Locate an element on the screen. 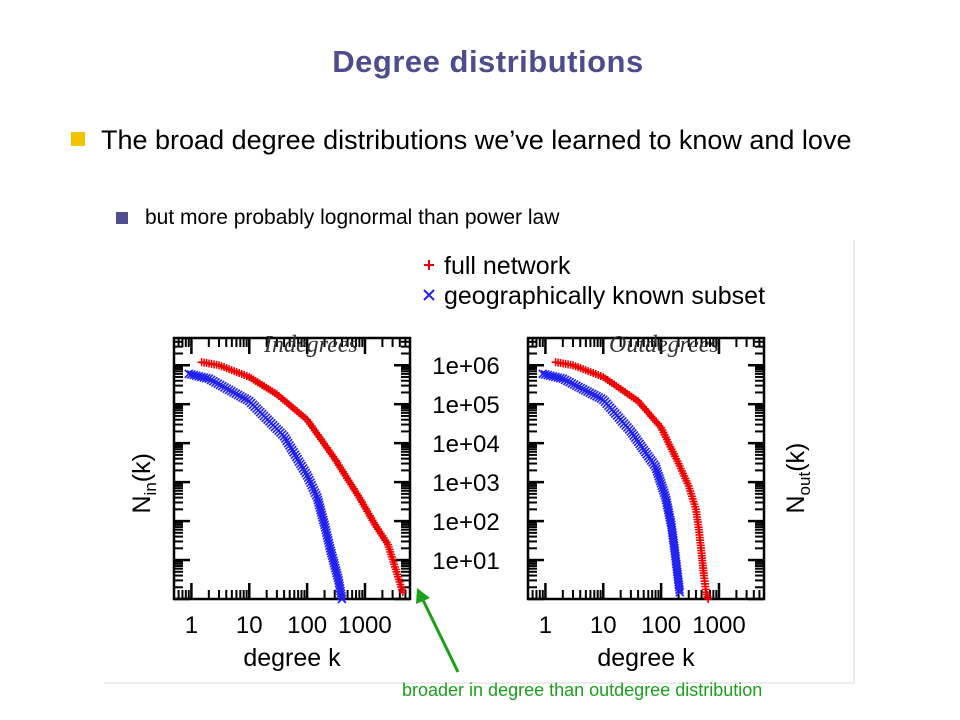 The image size is (960, 720). legend-label: full network is located at coordinates (507, 266).